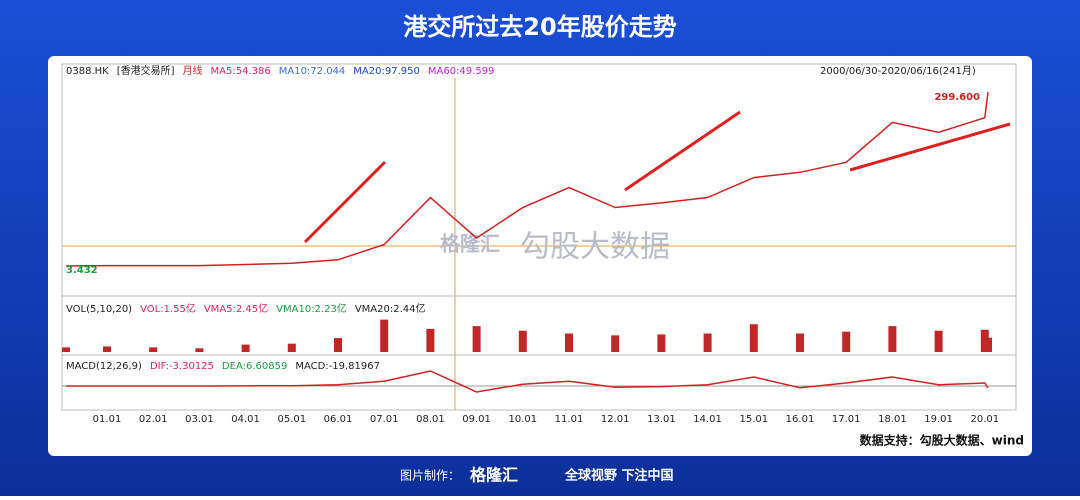  I want to click on panel-header: VOL(5,10,20), so click(99, 309).